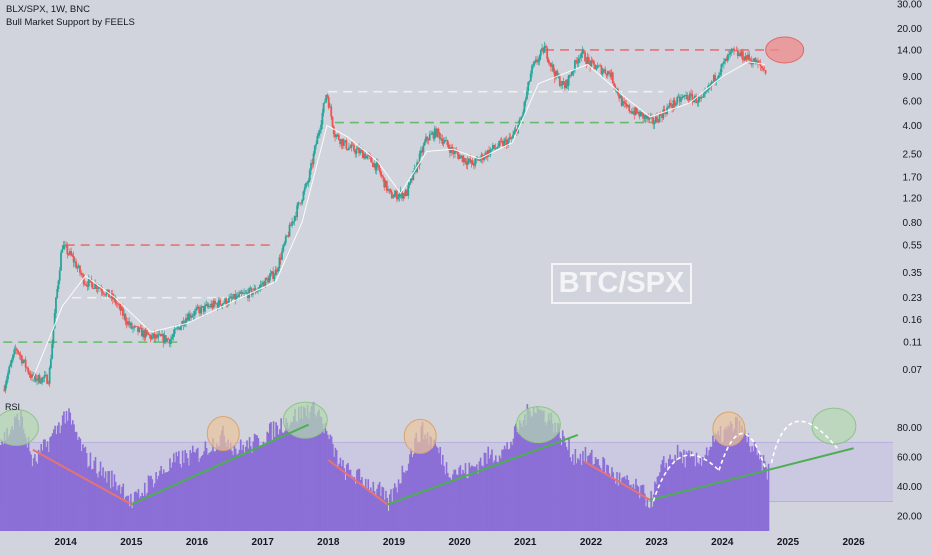 The height and width of the screenshot is (555, 932). I want to click on time-axis-tick: 2019, so click(394, 542).